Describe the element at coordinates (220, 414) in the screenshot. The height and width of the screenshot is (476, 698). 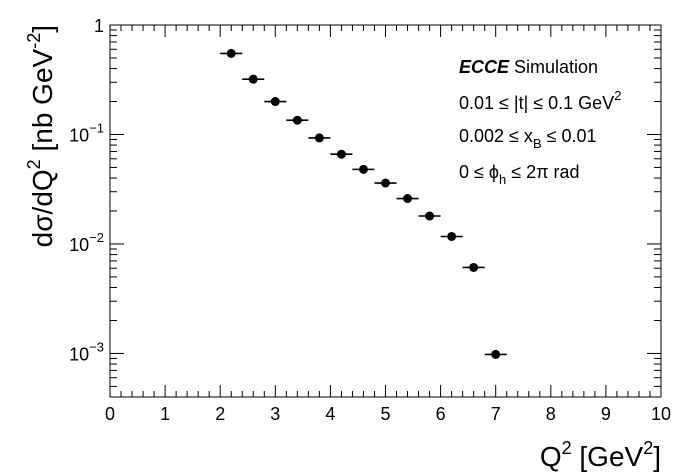
I see `x-tick-label: 2` at that location.